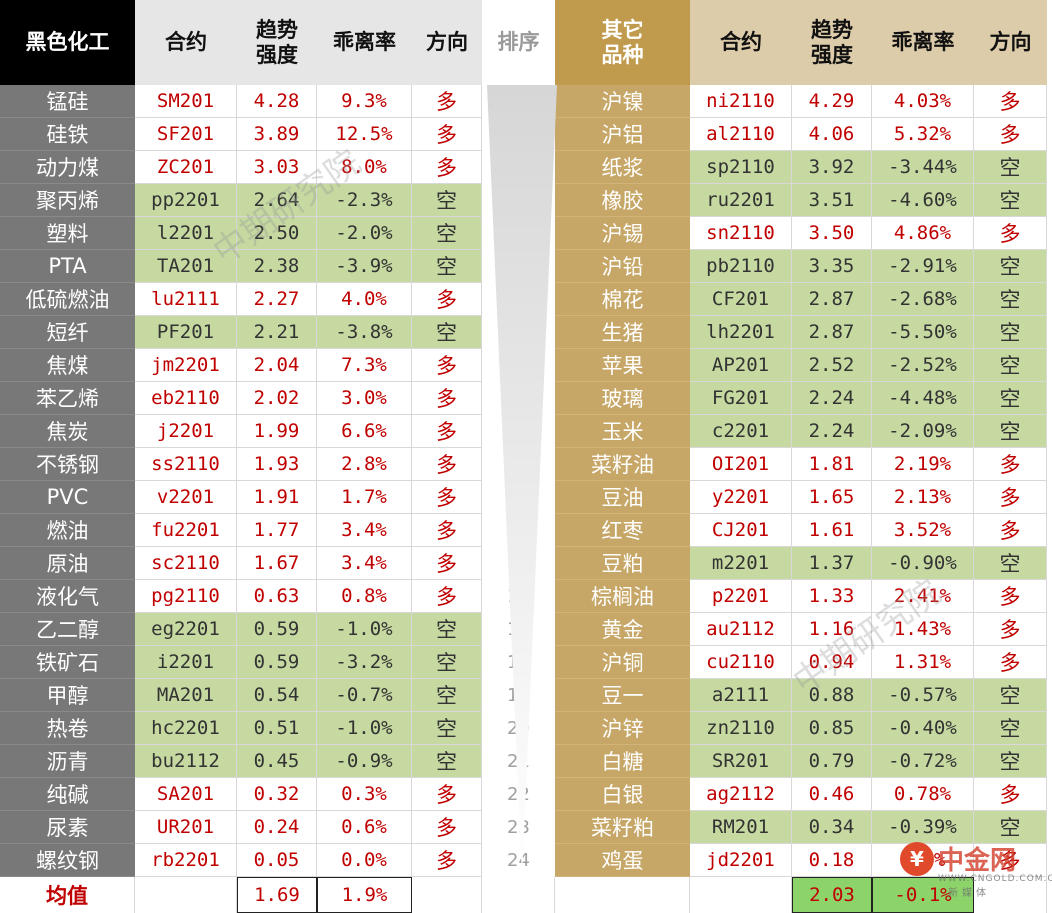 The height and width of the screenshot is (913, 1052). Describe the element at coordinates (67, 761) in the screenshot. I see `left-name-cell: 沥青` at that location.